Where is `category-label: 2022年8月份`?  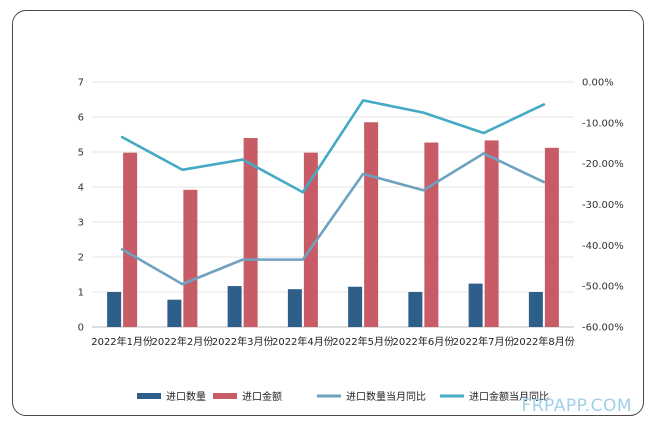
category-label: 2022年8月份 is located at coordinates (544, 341).